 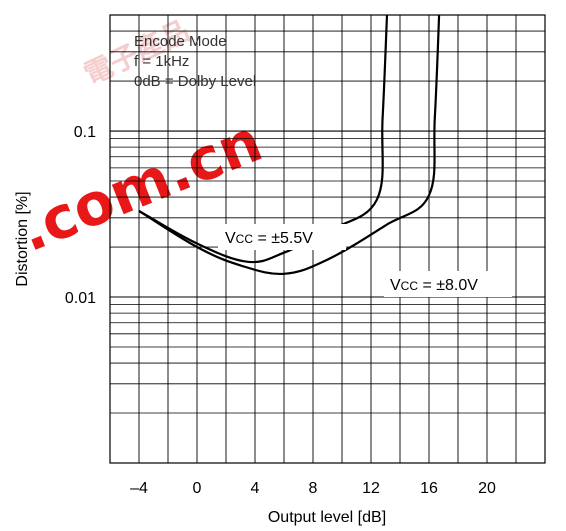 What do you see at coordinates (410, 286) in the screenshot?
I see `series-label-vcc-8v0-sub: CC` at bounding box center [410, 286].